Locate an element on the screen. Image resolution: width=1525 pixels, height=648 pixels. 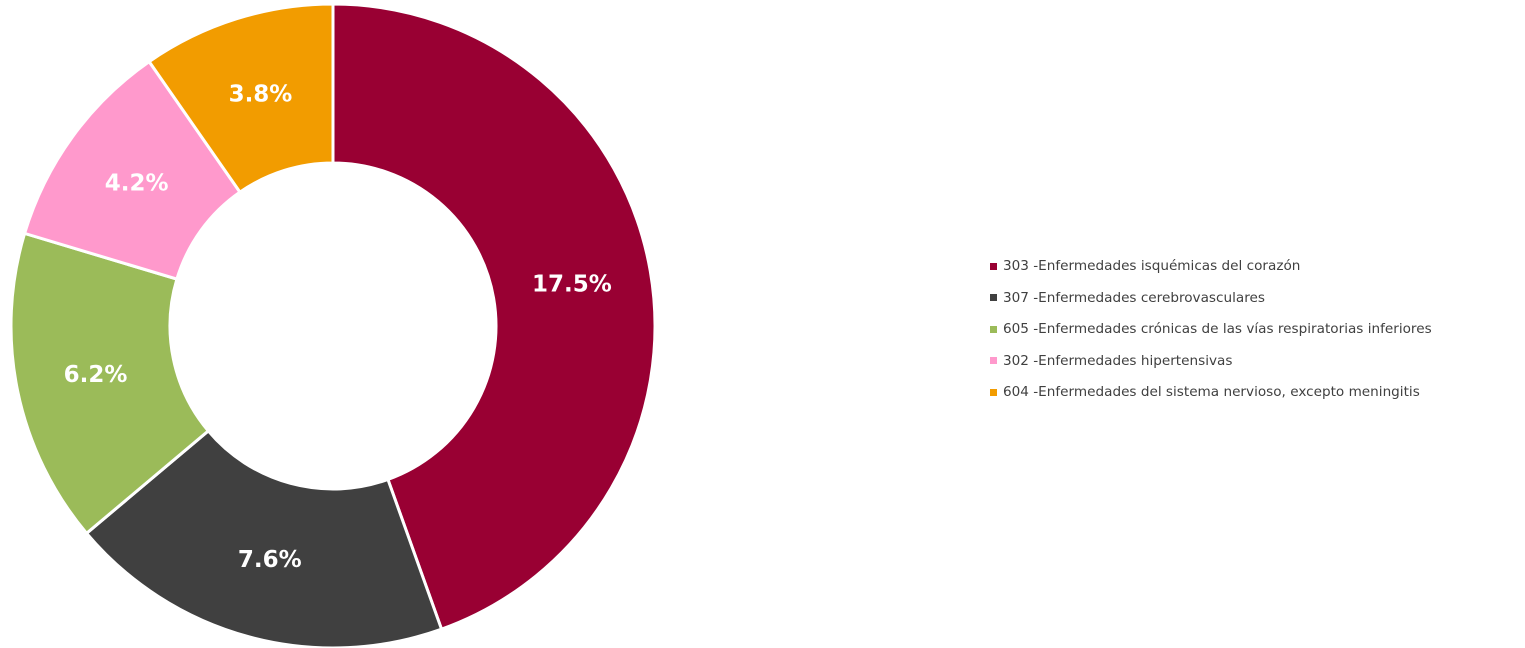
slice-data-label: 6.2% is located at coordinates (96, 375).